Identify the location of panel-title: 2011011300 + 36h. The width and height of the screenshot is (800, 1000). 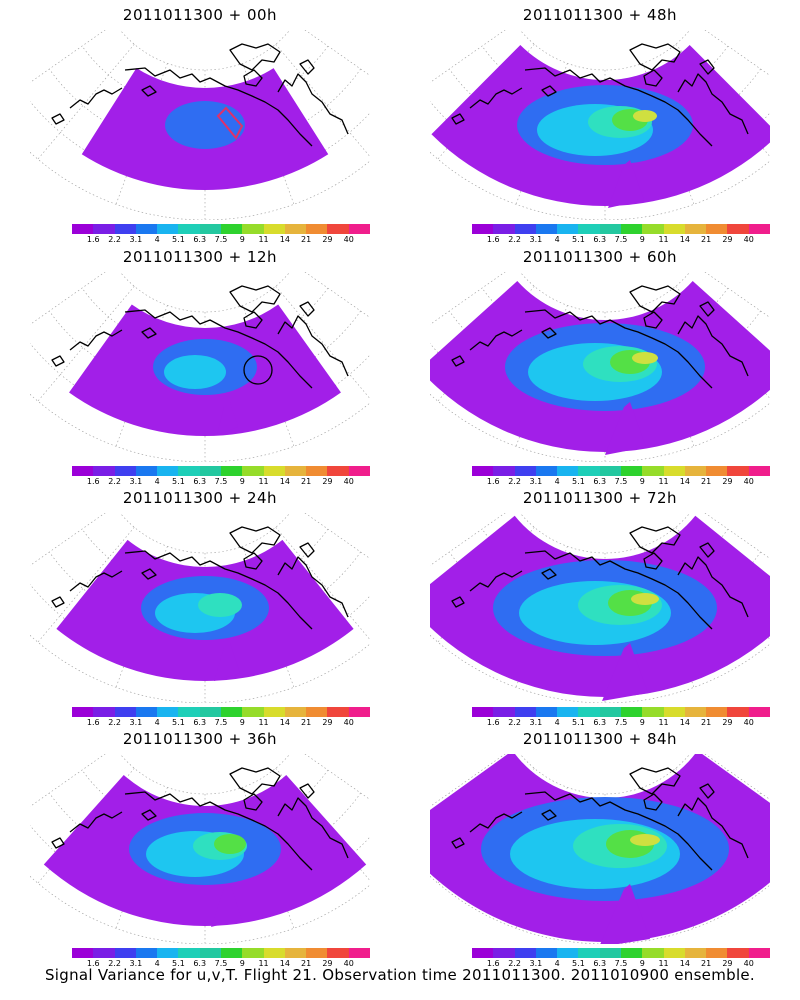
(200, 739).